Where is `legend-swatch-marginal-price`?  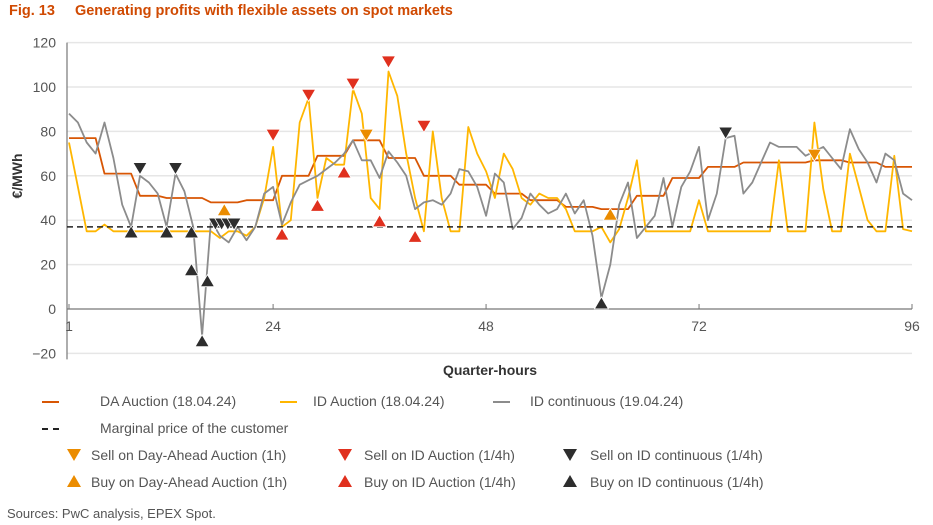
legend-swatch-marginal-price is located at coordinates (50, 429).